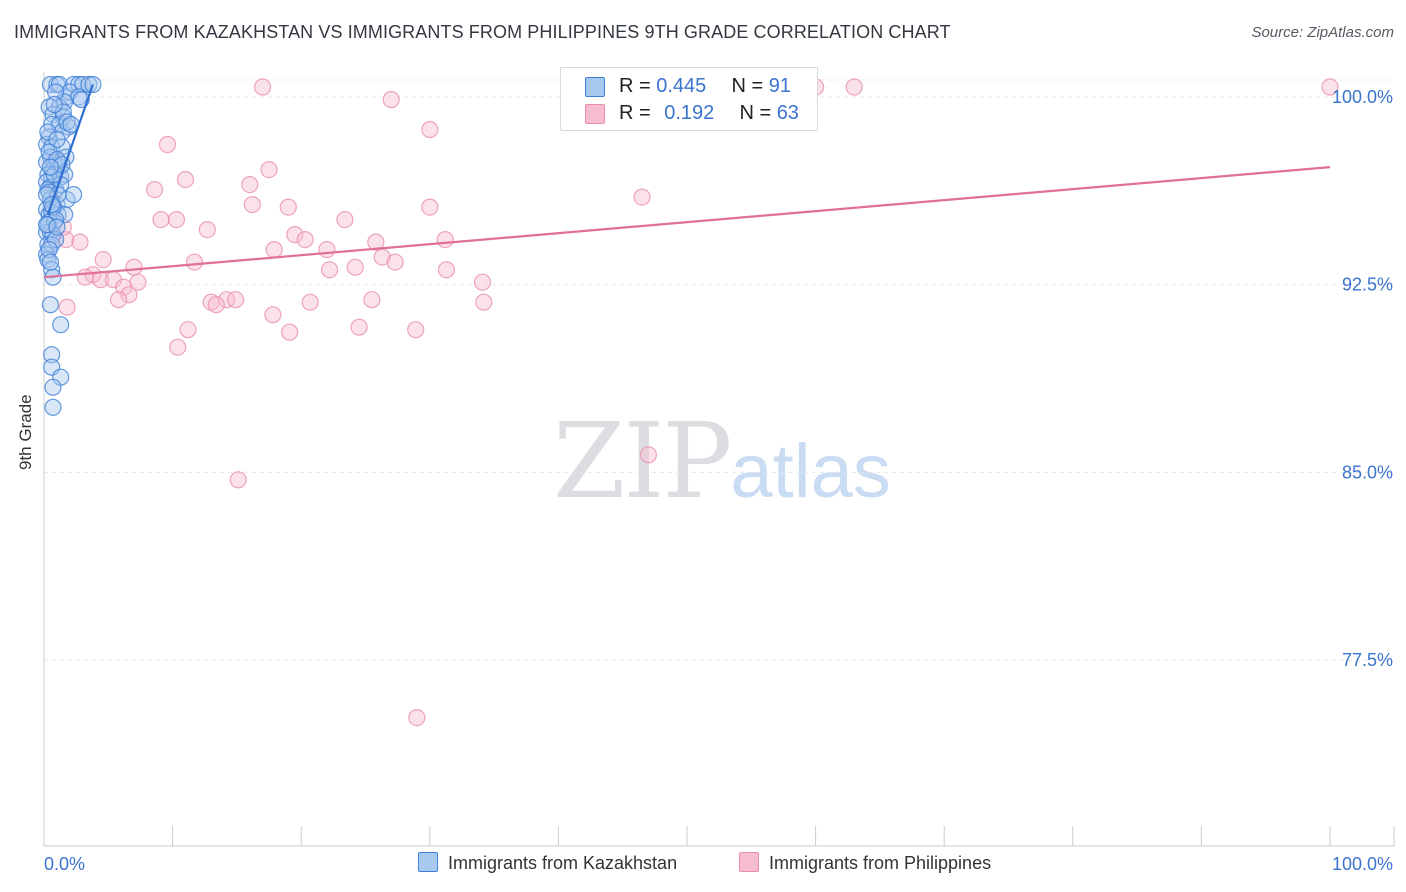 The width and height of the screenshot is (1406, 892). I want to click on philippines-legend-swatch, so click(749, 862).